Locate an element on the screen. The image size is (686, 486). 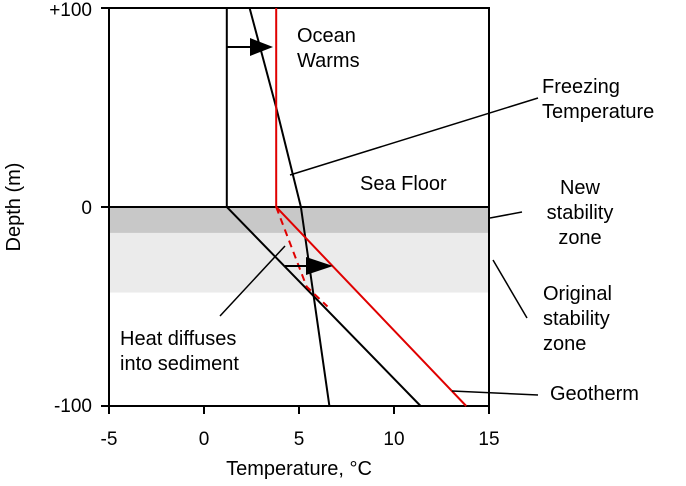
original-zone-leader is located at coordinates (510, 289).